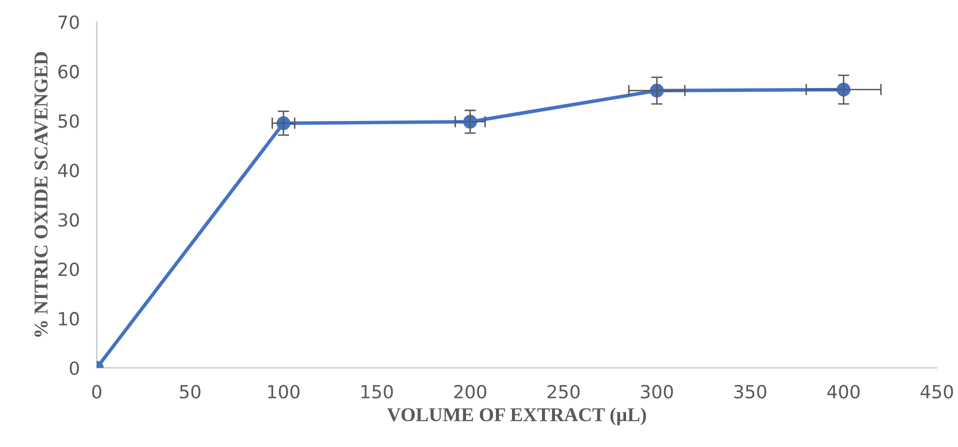  Describe the element at coordinates (190, 391) in the screenshot. I see `x-tick-label: 50` at that location.